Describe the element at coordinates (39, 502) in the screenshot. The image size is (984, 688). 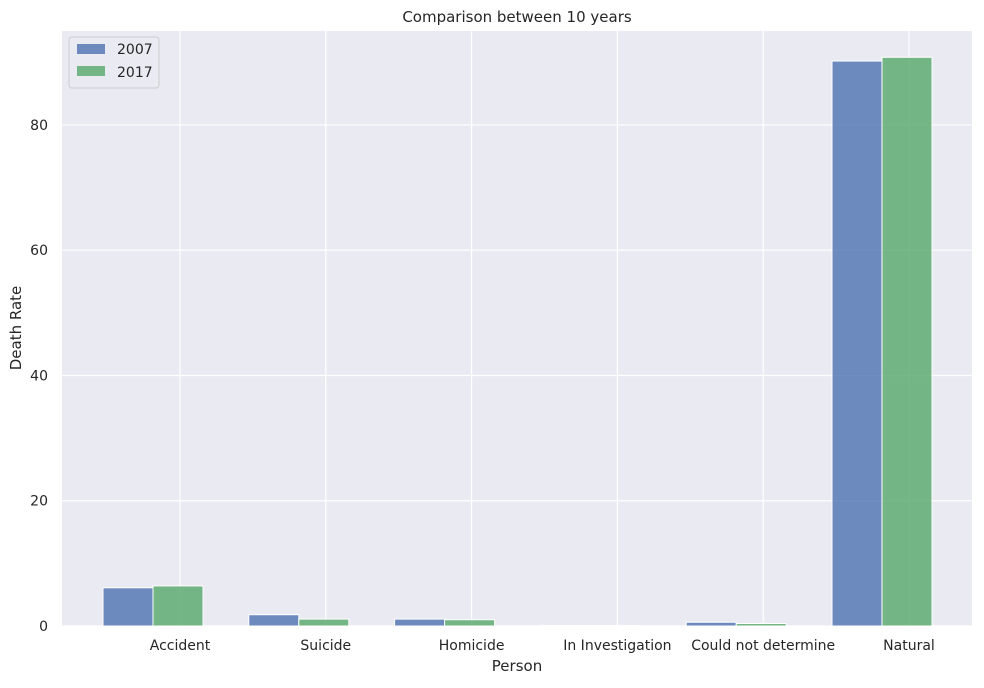
I see `y-tick-label: 20` at that location.